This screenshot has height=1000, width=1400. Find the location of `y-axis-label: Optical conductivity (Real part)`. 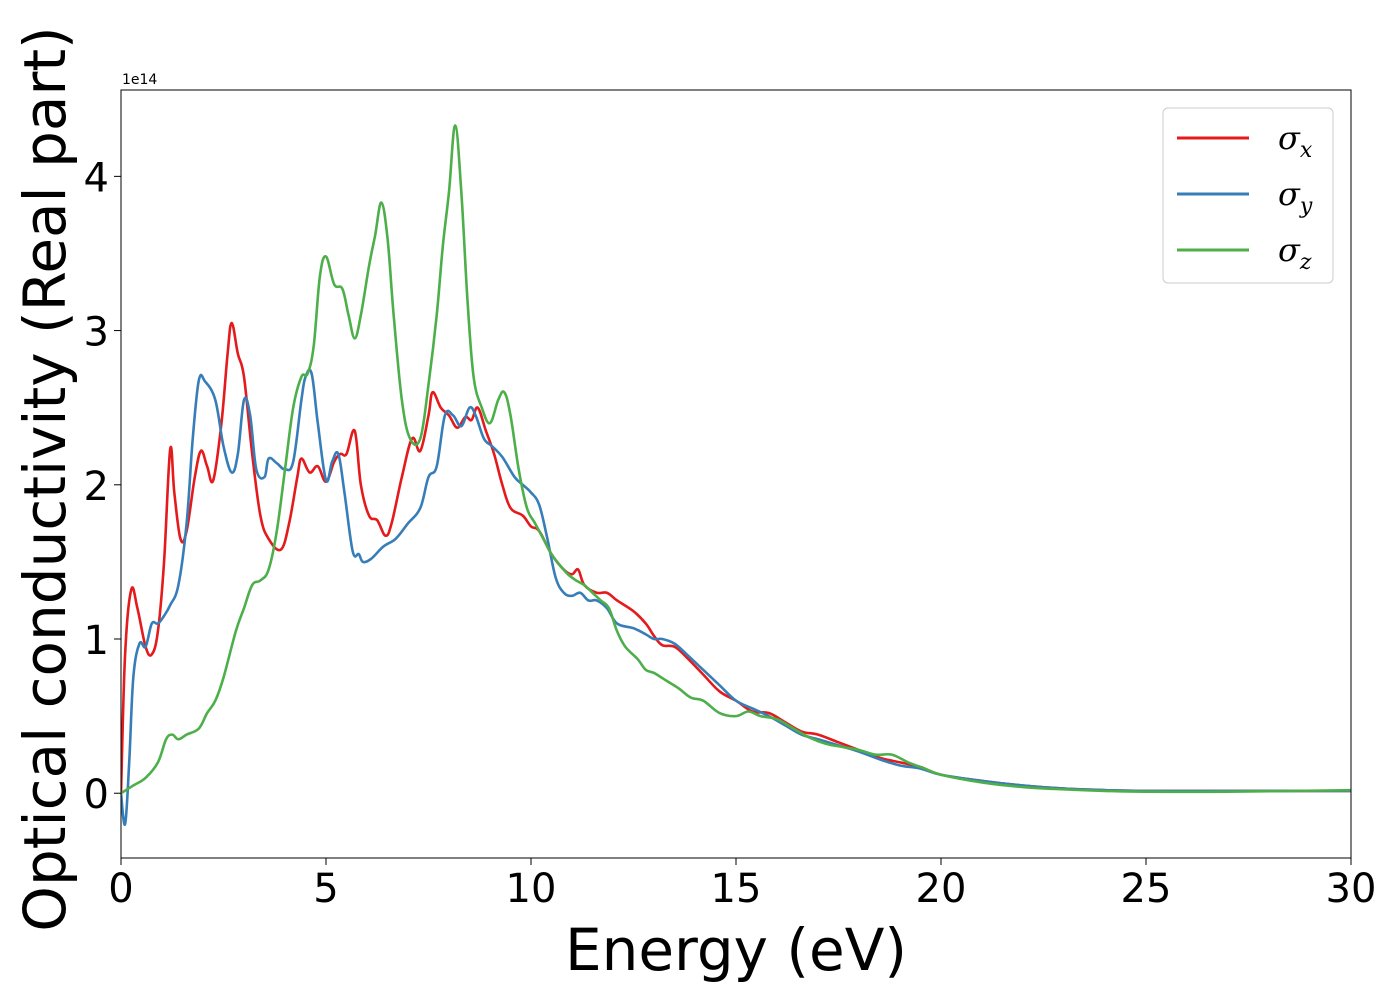

y-axis-label: Optical conductivity (Real part) is located at coordinates (45, 478).